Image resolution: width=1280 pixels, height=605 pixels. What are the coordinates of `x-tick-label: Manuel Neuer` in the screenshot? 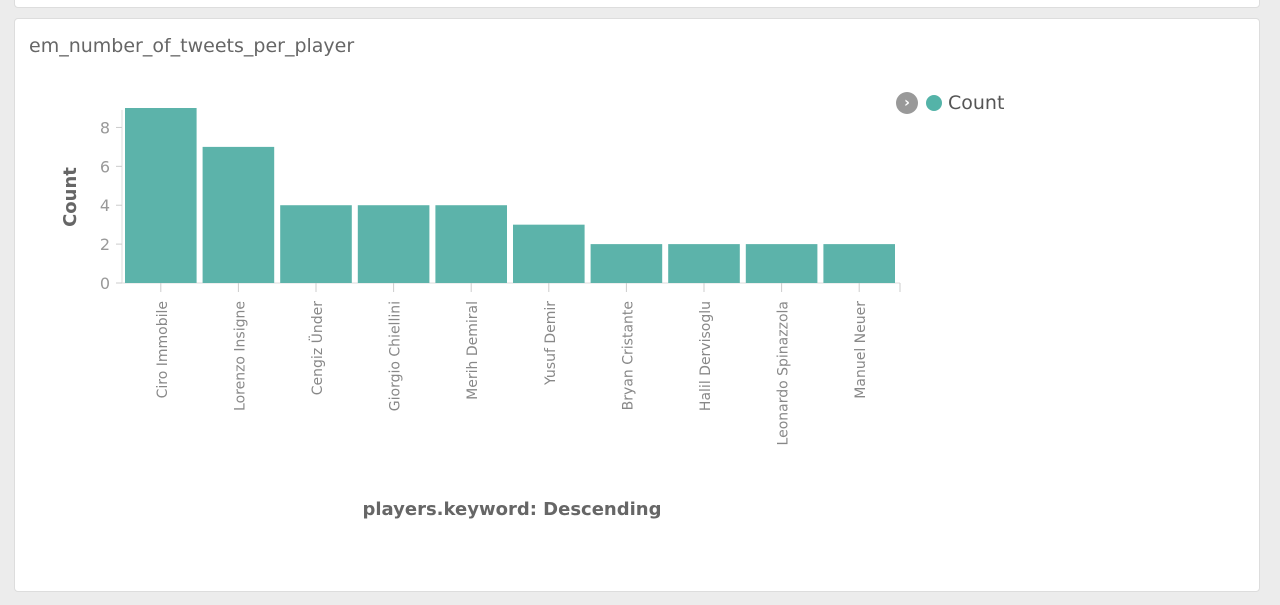 It's located at (861, 350).